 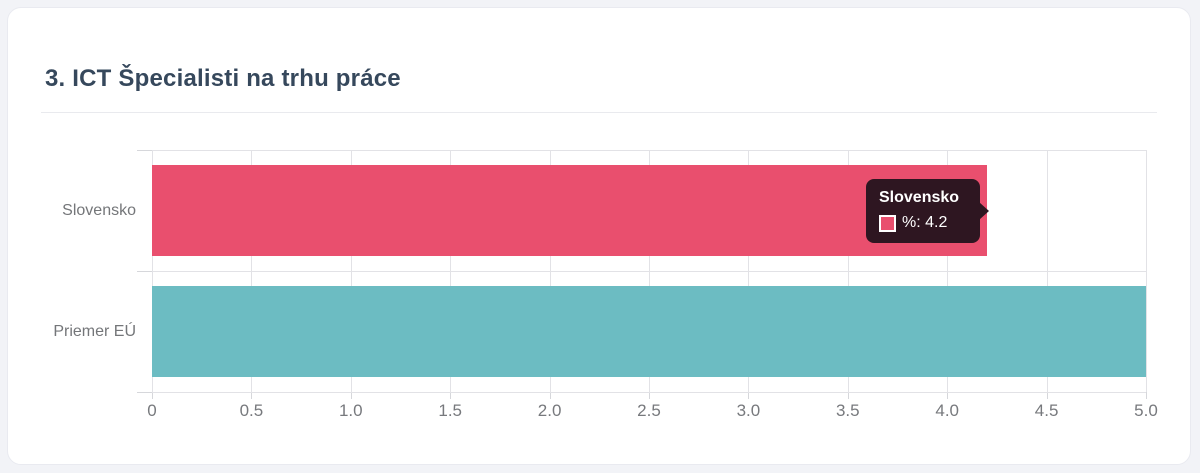 I want to click on tooltip-value-label: %: 4.2, so click(x=925, y=222).